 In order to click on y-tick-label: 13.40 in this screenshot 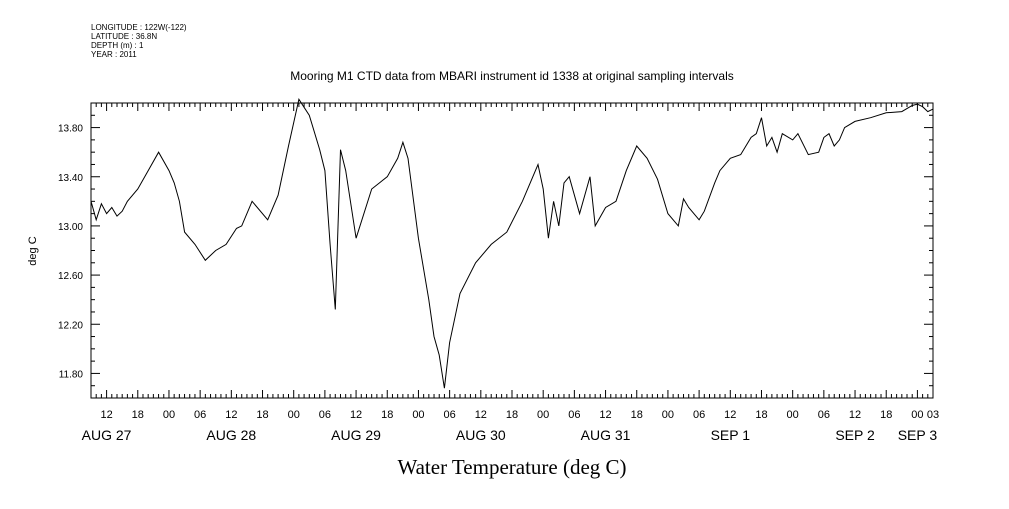, I will do `click(70, 178)`.